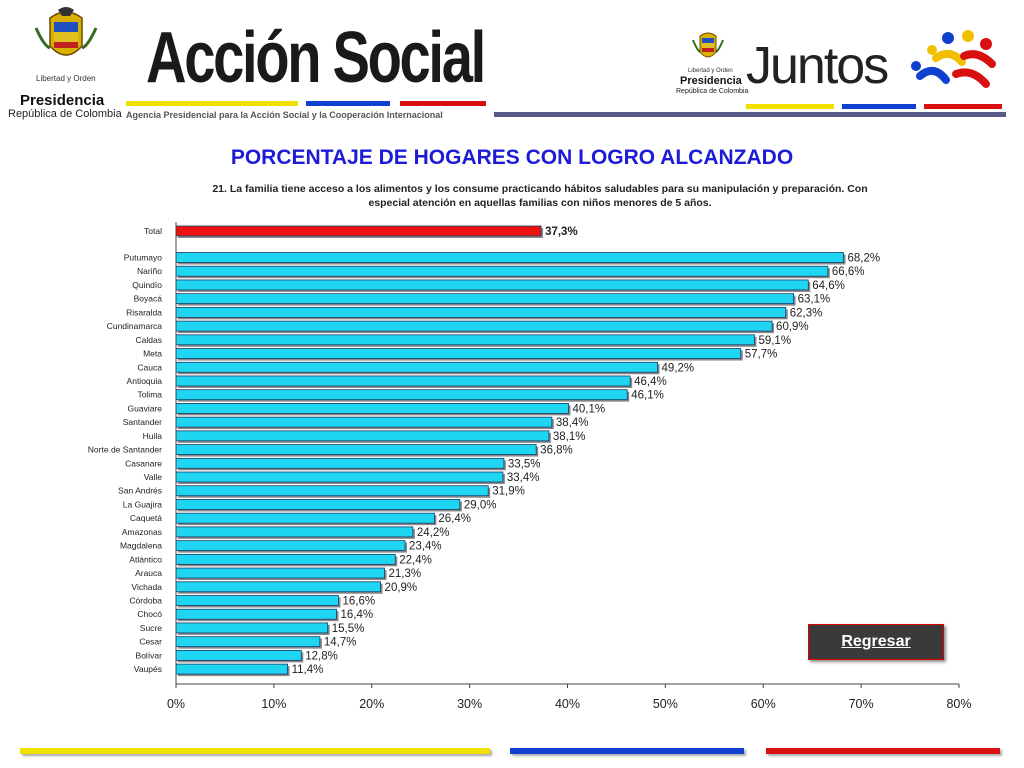 This screenshot has width=1024, height=768. I want to click on region-13-bar, so click(362, 436).